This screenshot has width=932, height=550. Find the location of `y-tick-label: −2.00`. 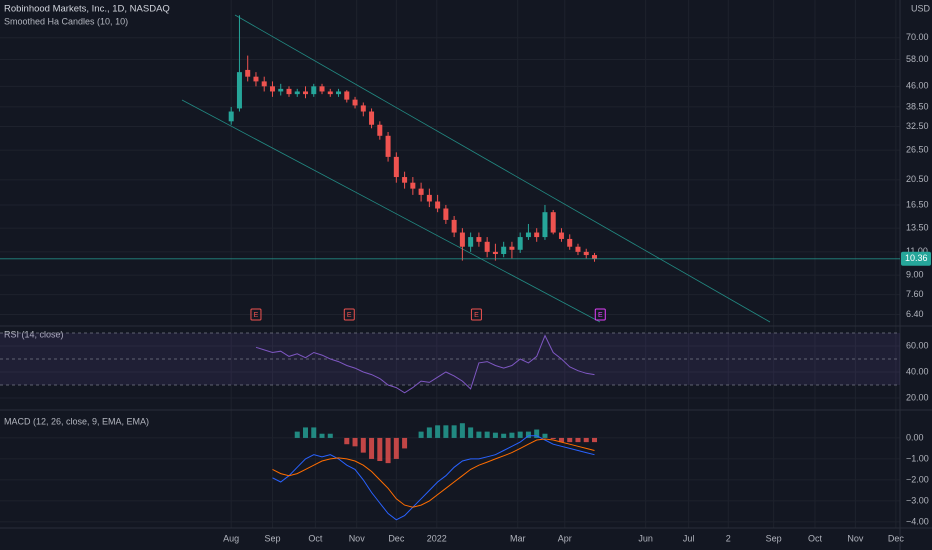

y-tick-label: −2.00 is located at coordinates (917, 479).